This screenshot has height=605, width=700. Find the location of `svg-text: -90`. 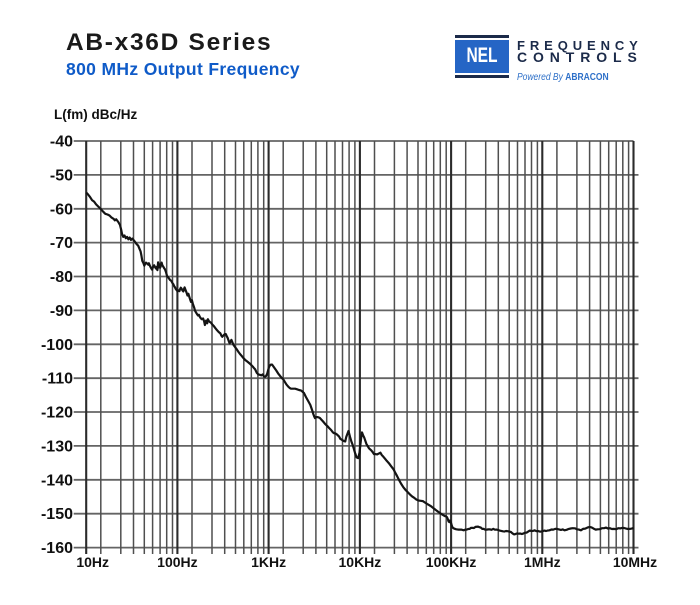

svg-text: -90 is located at coordinates (61, 311).